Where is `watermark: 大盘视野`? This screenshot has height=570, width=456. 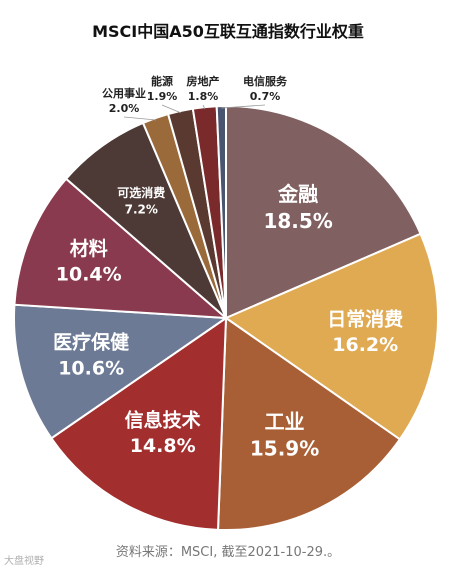
watermark: 大盘视野 is located at coordinates (24, 561).